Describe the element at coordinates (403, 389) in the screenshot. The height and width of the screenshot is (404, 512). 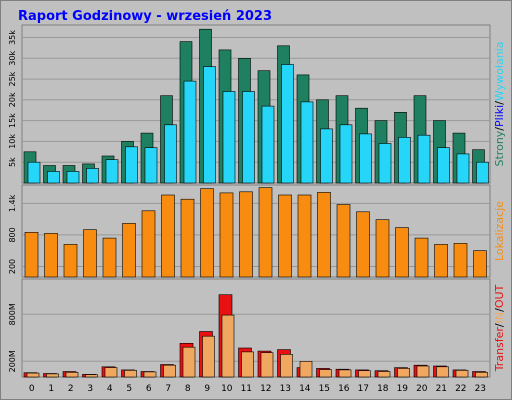
I see `x-tick-label: 19` at that location.